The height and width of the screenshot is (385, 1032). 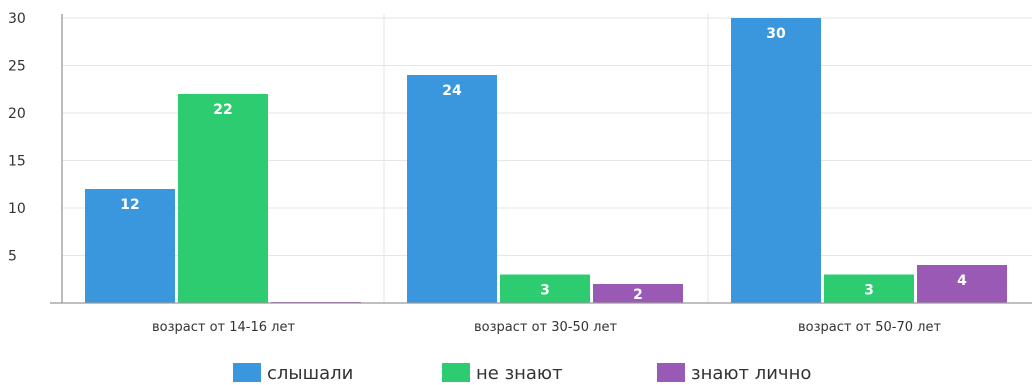 I want to click on data-label: 30, so click(x=776, y=34).